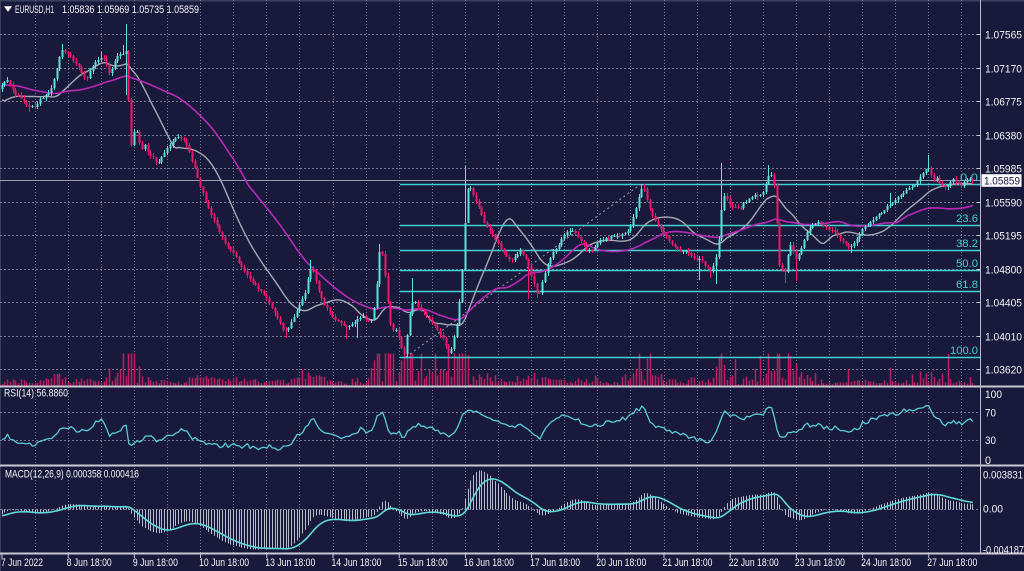  Describe the element at coordinates (555, 563) in the screenshot. I see `svg-text: 17 Jun 18:00` at that location.